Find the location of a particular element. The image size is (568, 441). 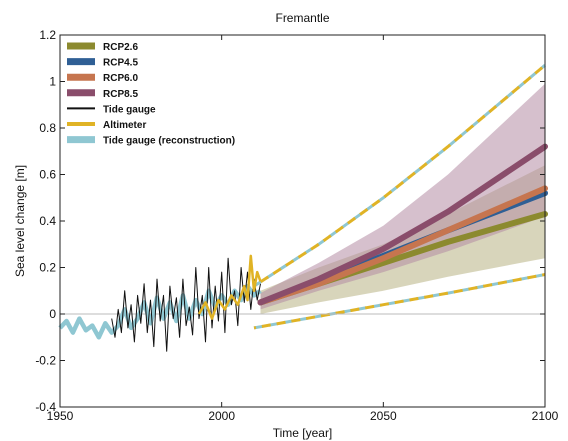

legend-label-rcp6-0: RCP6.0 is located at coordinates (120, 78).